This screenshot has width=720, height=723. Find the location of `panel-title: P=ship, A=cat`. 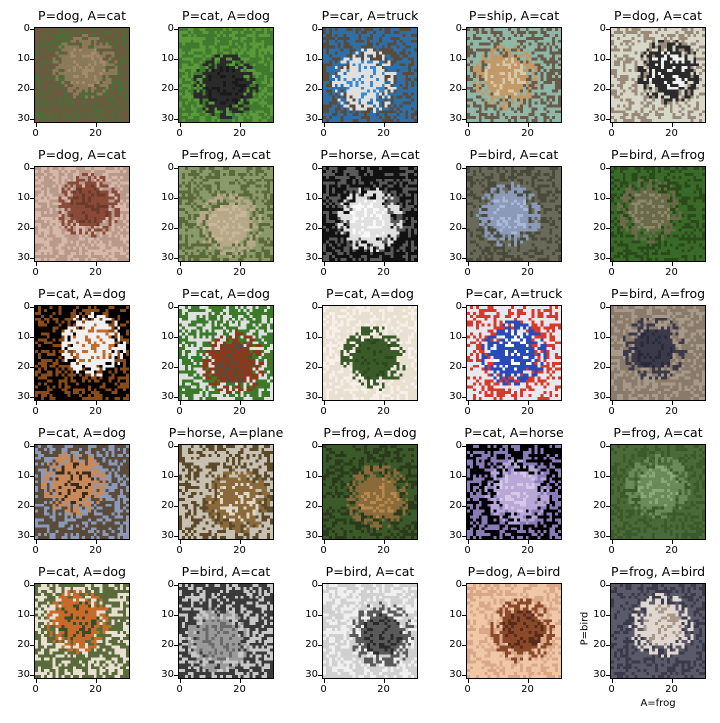

panel-title: P=ship, A=cat is located at coordinates (514, 16).